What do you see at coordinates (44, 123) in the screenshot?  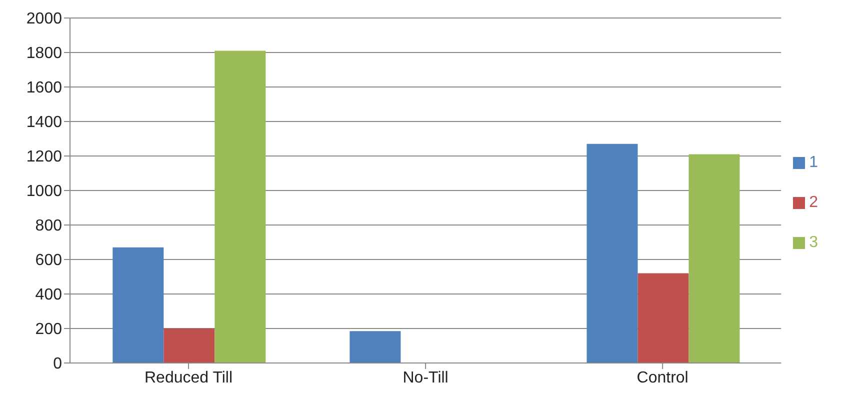 I see `y-tick-label: 1400` at bounding box center [44, 123].